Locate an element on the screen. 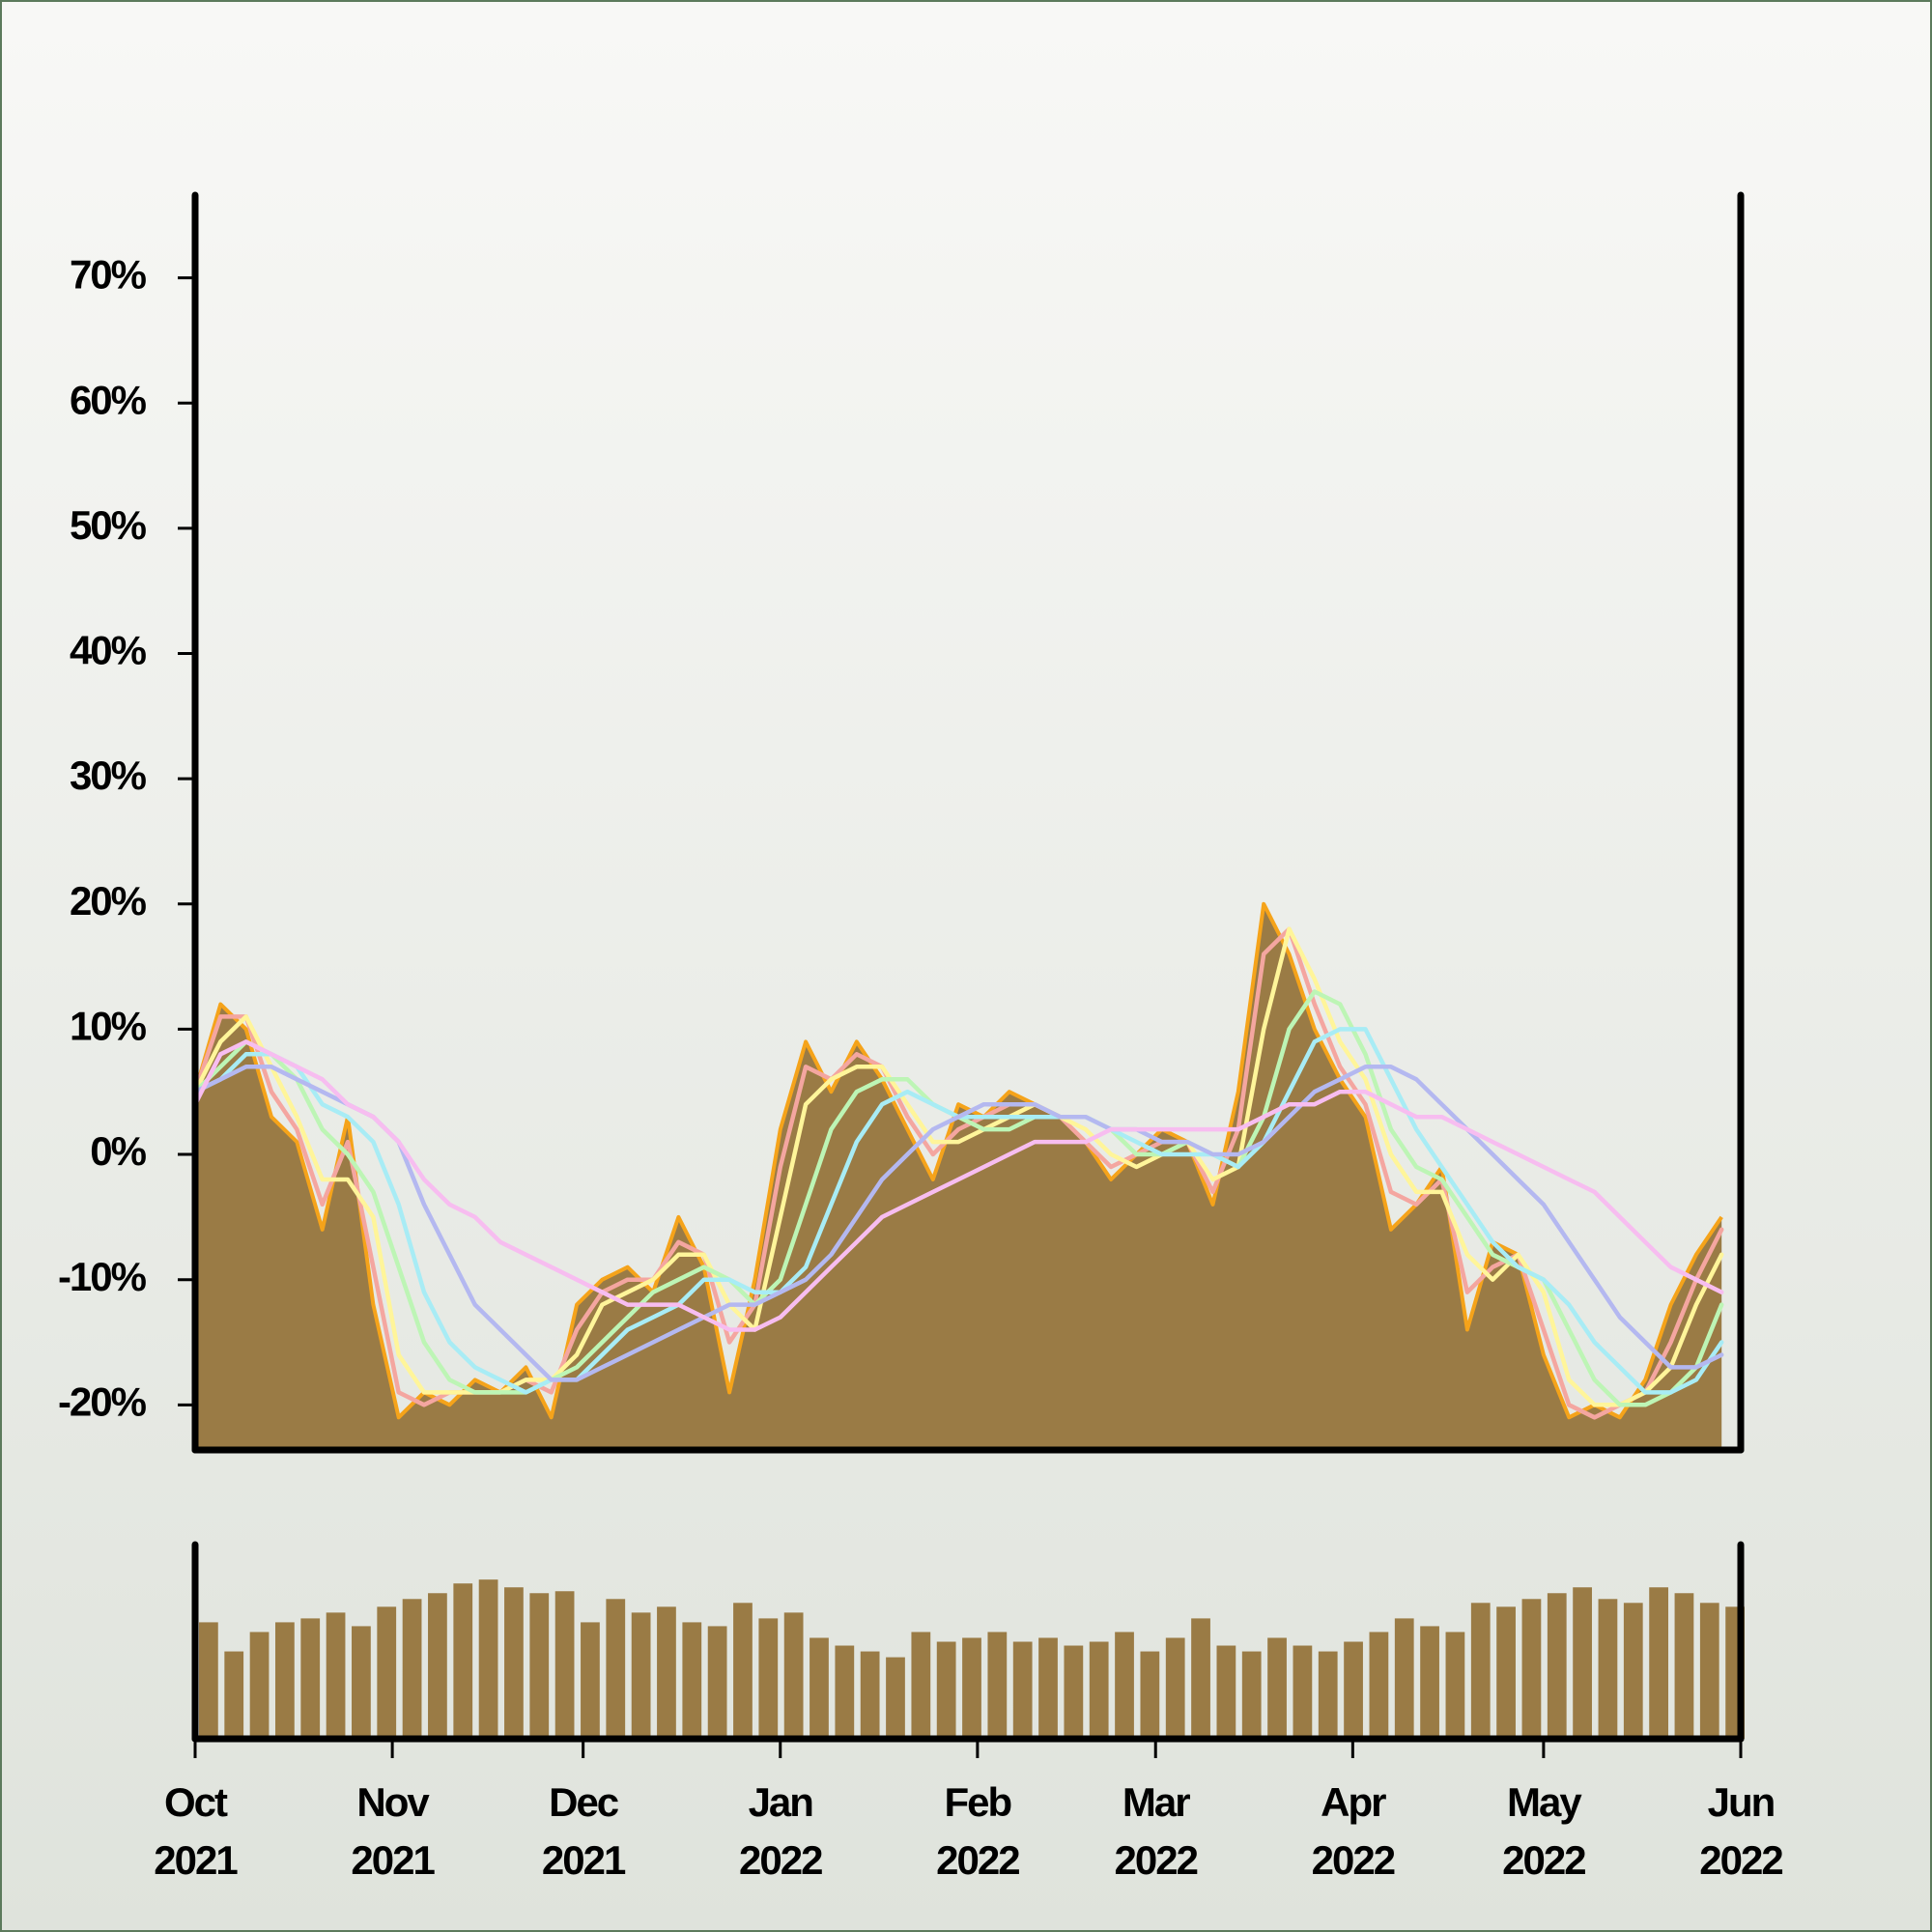 This screenshot has width=1932, height=1932. x-tick-label: Apr 2022 is located at coordinates (1353, 1831).